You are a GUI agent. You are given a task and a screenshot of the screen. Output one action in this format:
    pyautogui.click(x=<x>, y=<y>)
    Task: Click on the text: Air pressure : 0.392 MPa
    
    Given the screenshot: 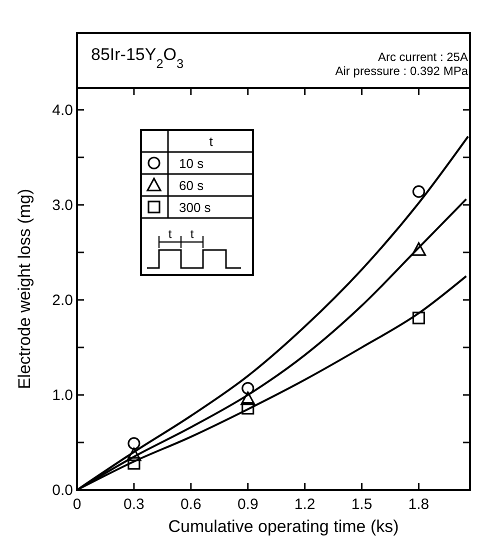 What is the action you would take?
    pyautogui.click(x=401, y=71)
    